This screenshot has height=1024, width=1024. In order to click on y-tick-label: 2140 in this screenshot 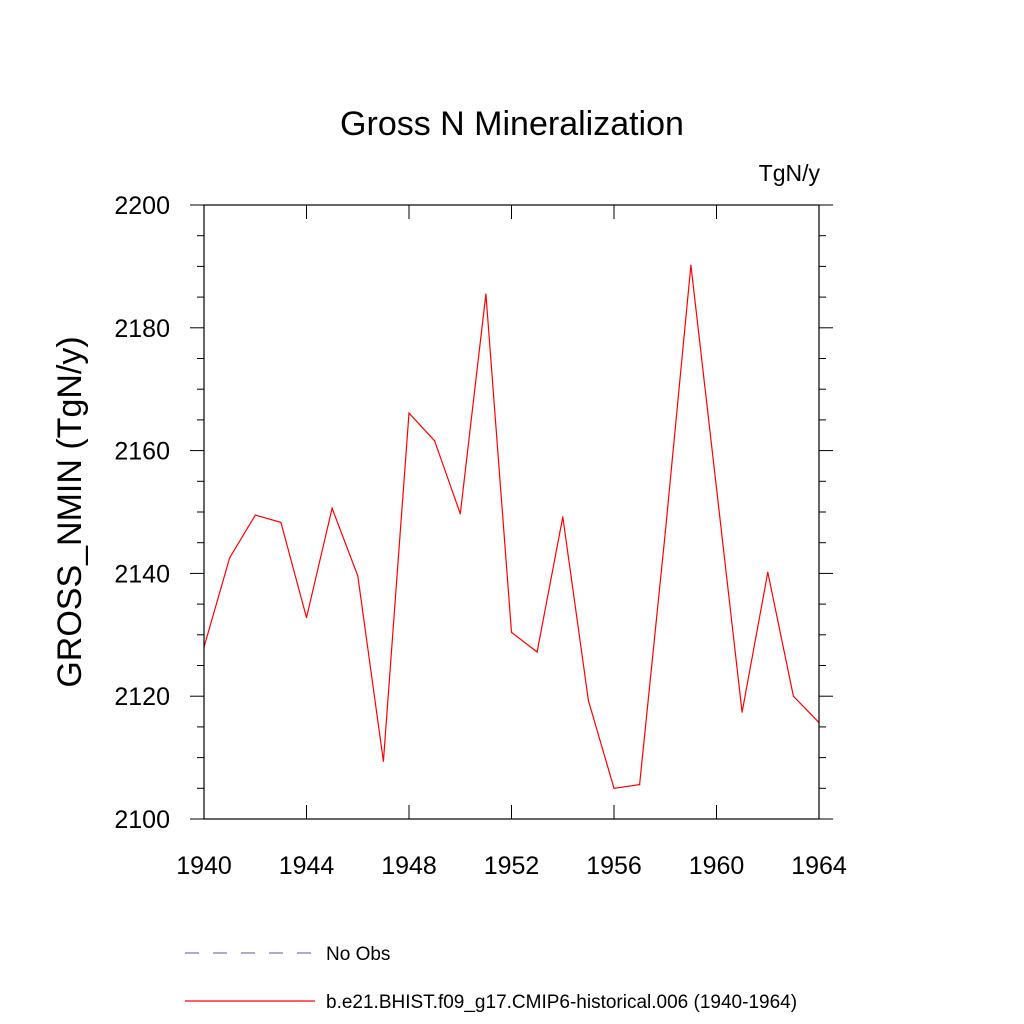, I will do `click(142, 574)`.